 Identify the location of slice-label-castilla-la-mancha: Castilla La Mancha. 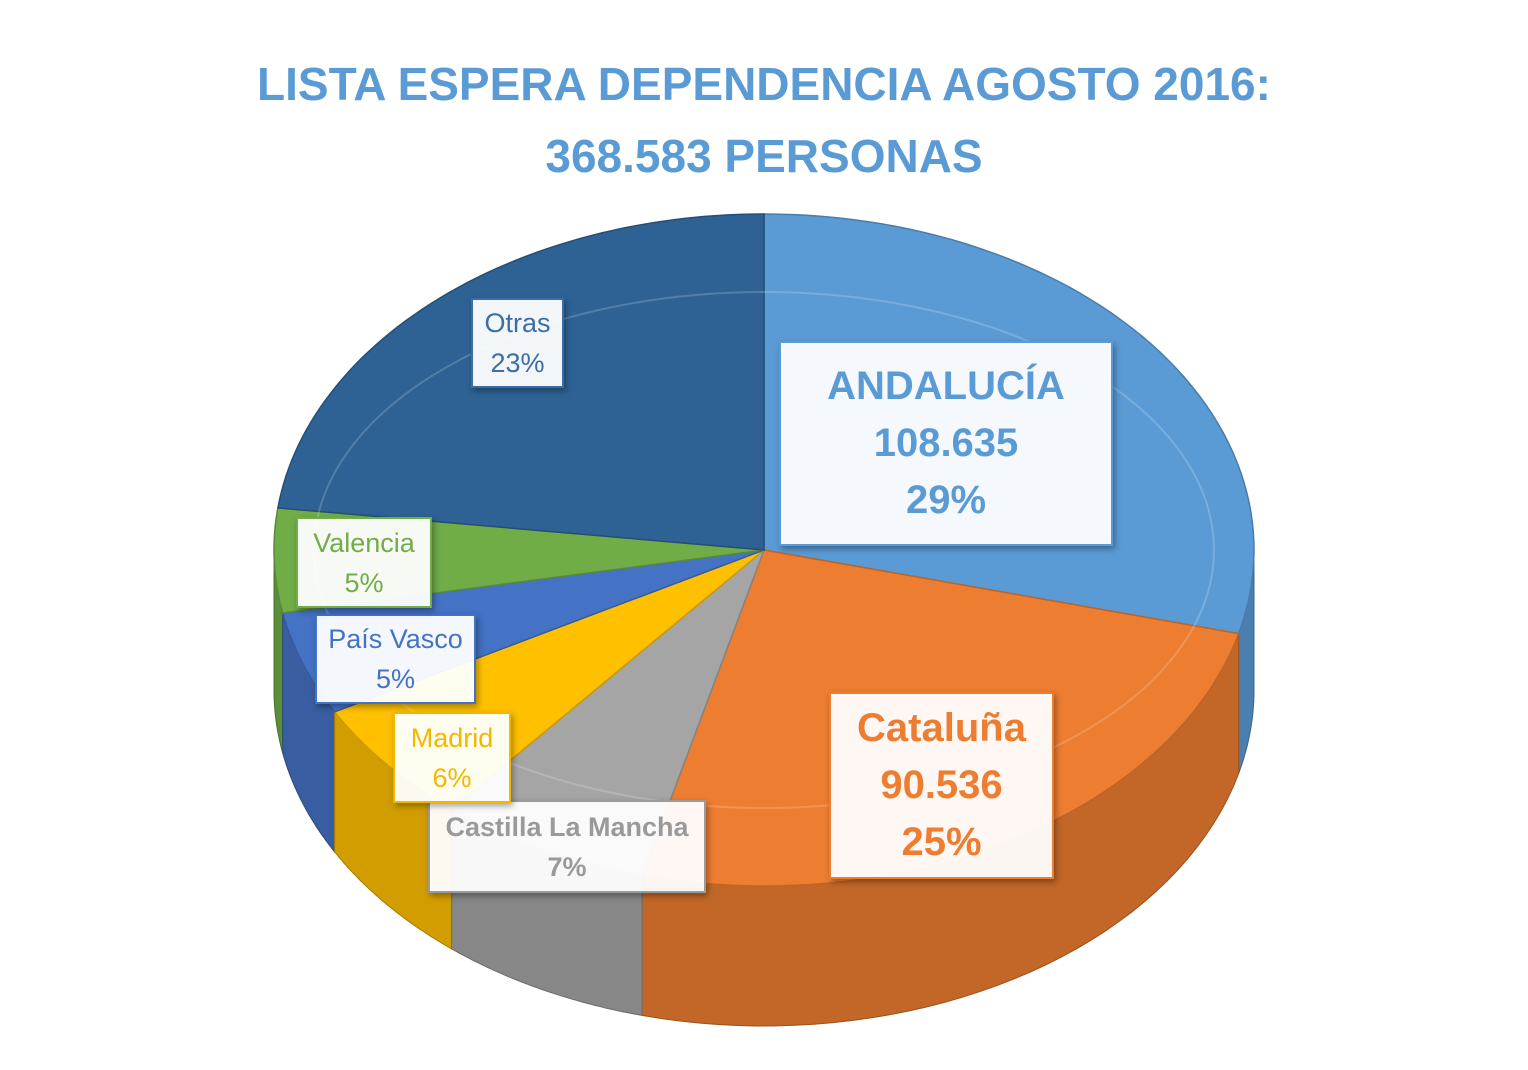
(567, 826).